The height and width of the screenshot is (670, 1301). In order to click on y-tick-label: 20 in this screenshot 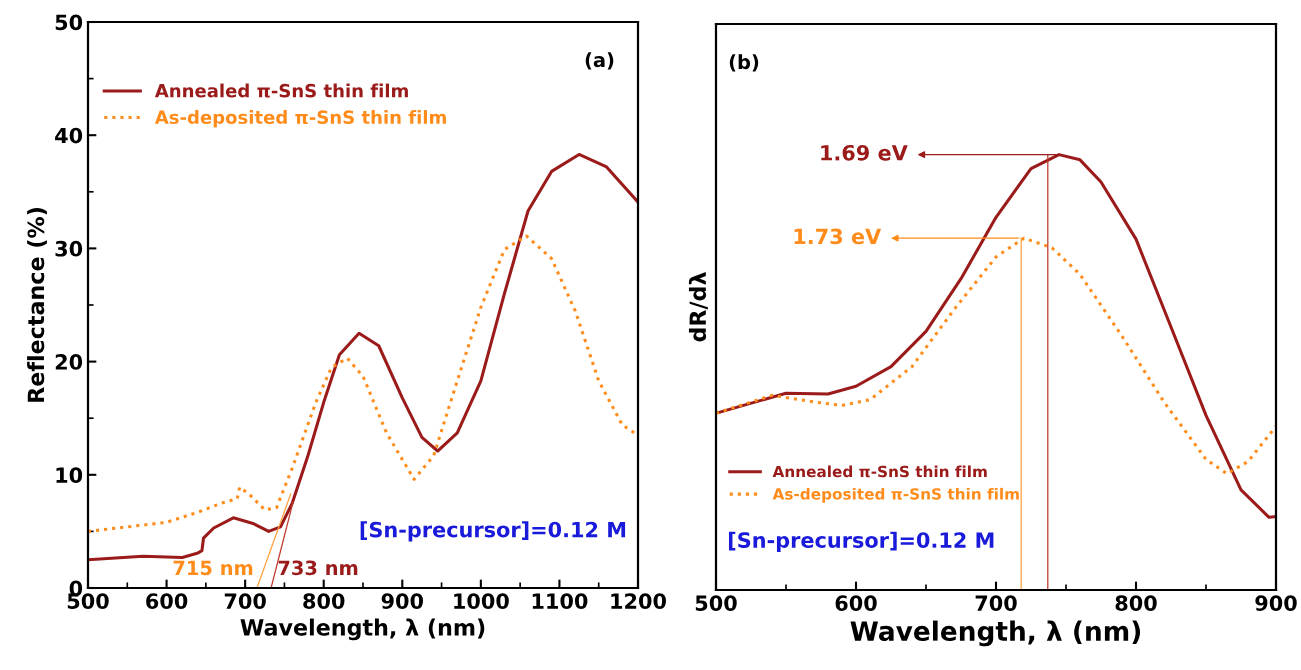, I will do `click(69, 362)`.